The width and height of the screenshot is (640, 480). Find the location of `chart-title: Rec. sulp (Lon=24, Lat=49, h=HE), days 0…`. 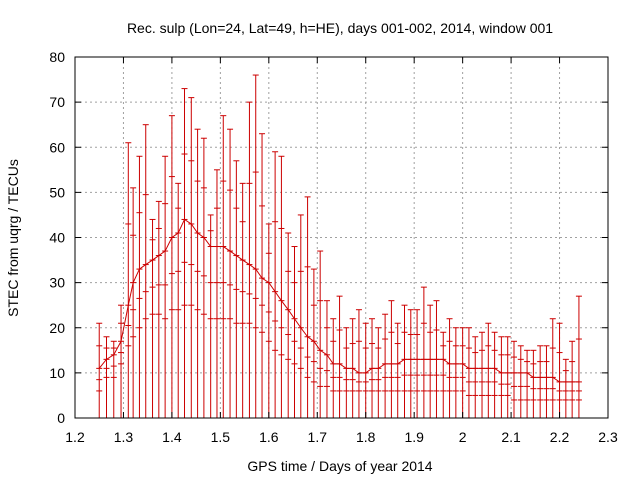

chart-title: Rec. sulp (Lon=24, Lat=49, h=HE), days 0… is located at coordinates (340, 28).